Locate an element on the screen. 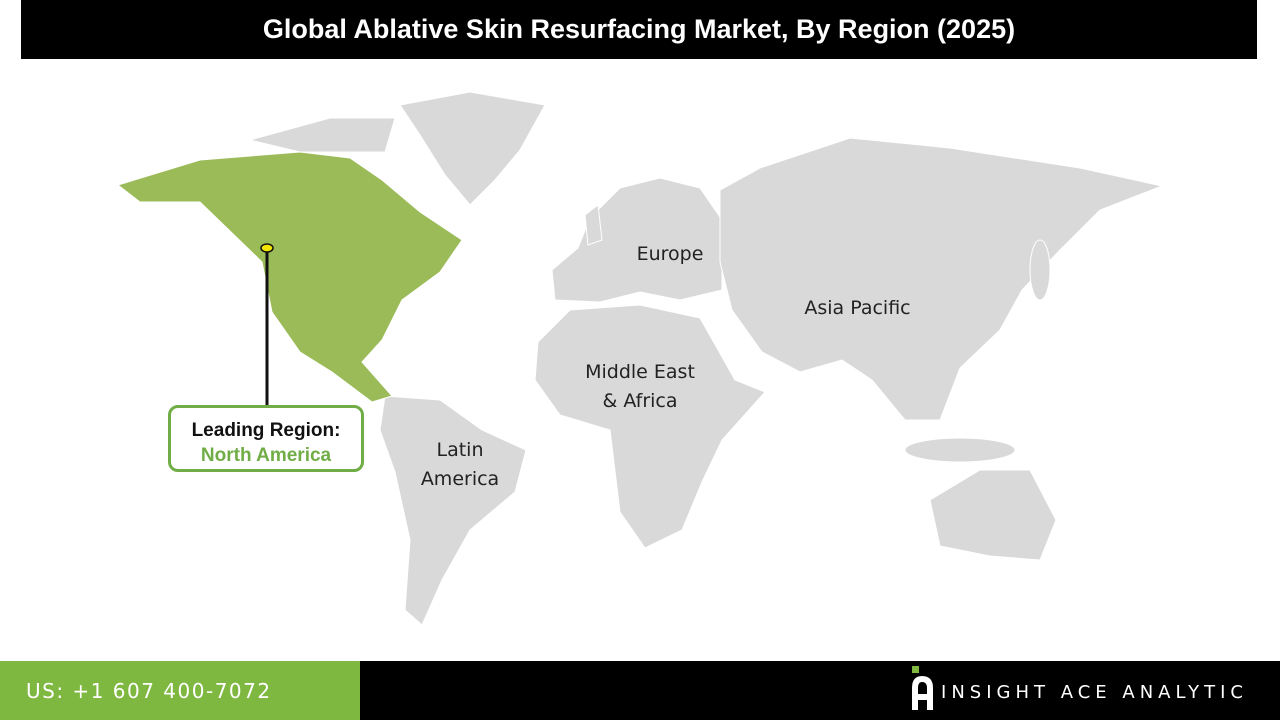  label-asia-pacific: Asia Pacific is located at coordinates (857, 308).